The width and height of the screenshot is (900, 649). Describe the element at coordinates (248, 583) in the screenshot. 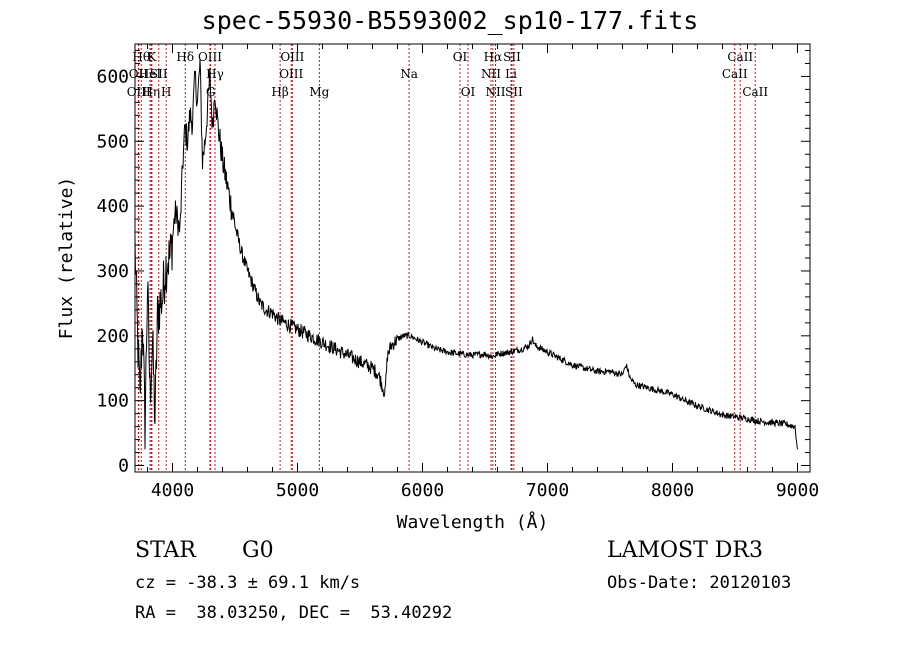

I see `redshift-velocity: cz = -38.3 ± 69.1 km/s` at that location.